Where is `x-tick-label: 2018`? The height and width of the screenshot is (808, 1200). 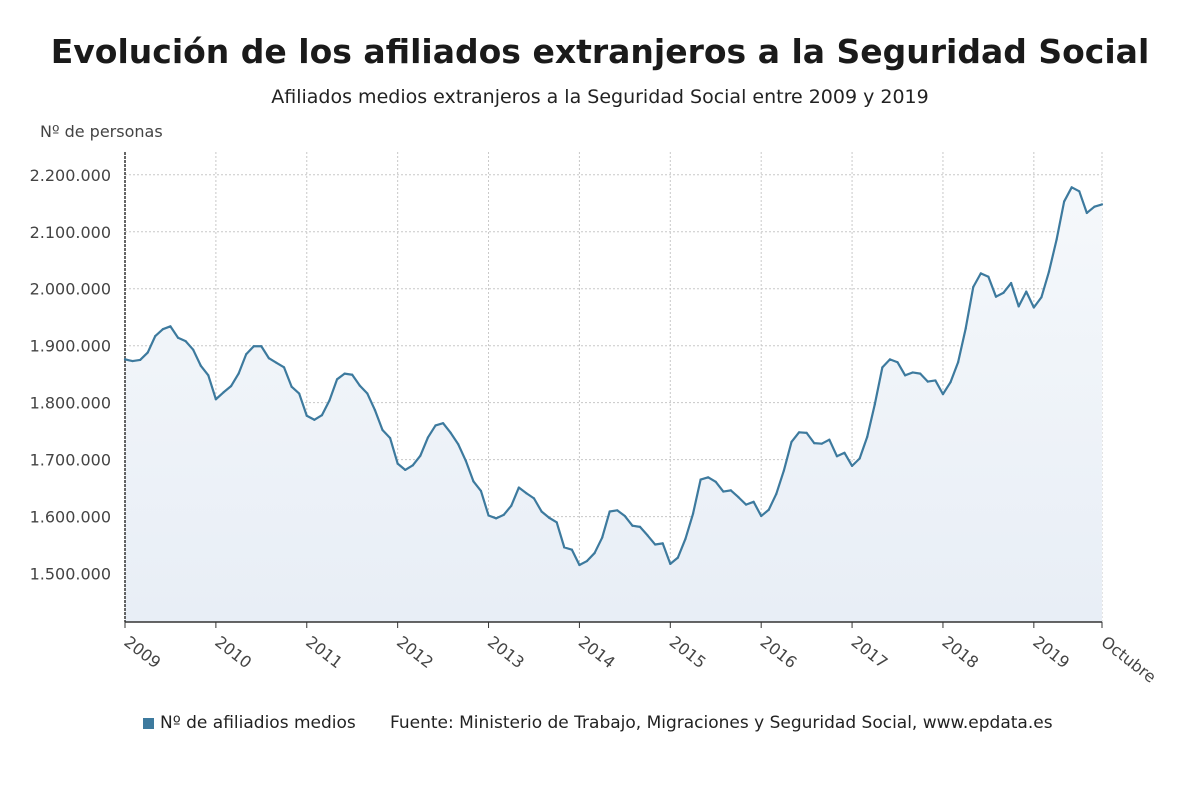
x-tick-label: 2018 is located at coordinates (960, 652).